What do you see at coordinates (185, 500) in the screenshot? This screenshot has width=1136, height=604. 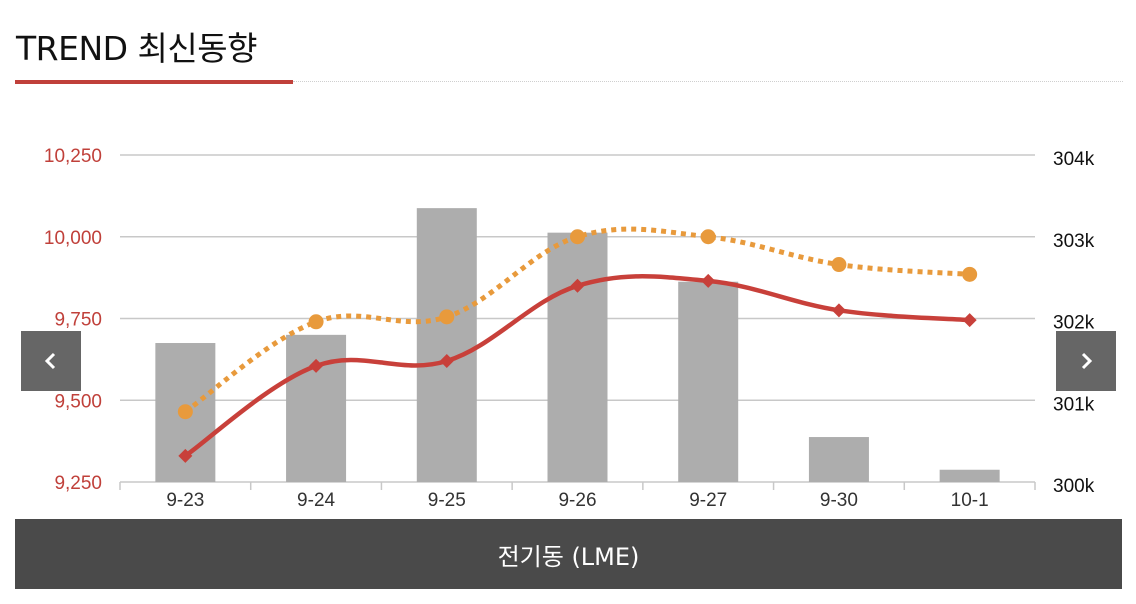 I see `x-tick-label: 9-23` at bounding box center [185, 500].